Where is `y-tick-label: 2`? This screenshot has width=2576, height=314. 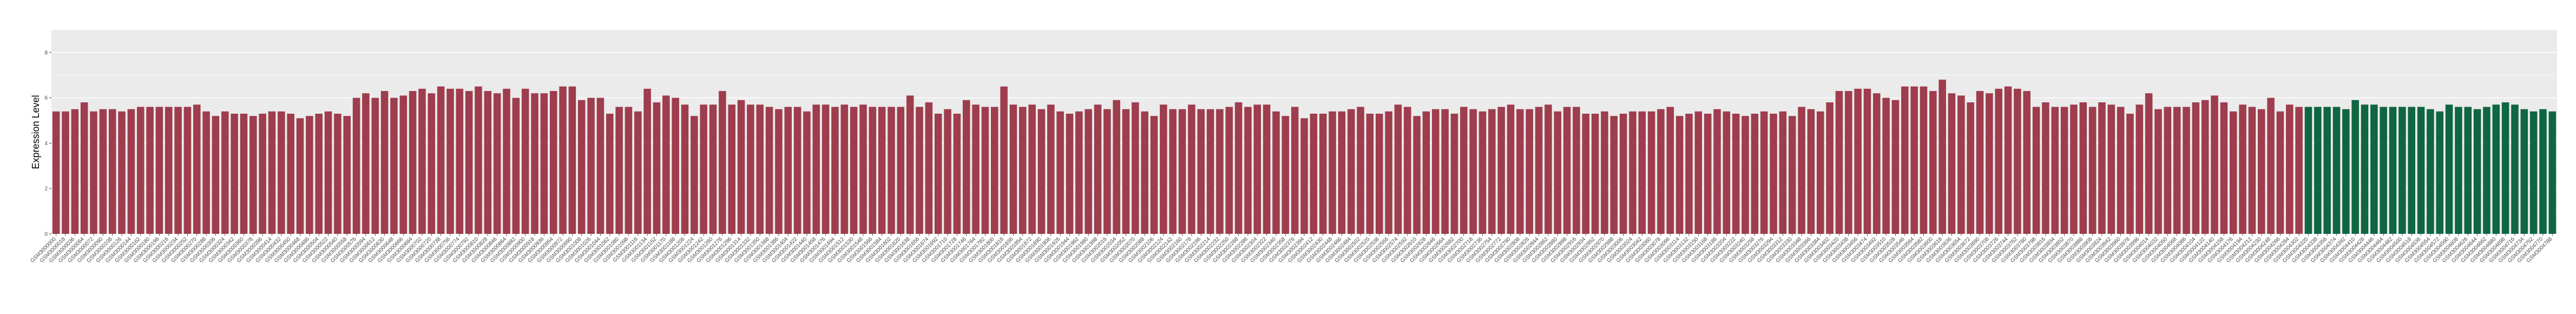
y-tick-label: 2 is located at coordinates (46, 189).